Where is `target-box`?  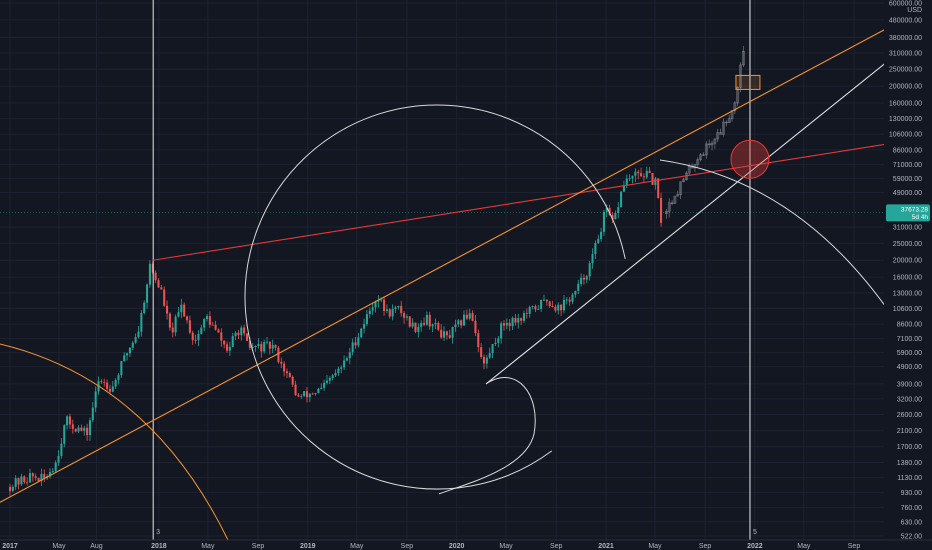
target-box is located at coordinates (748, 82).